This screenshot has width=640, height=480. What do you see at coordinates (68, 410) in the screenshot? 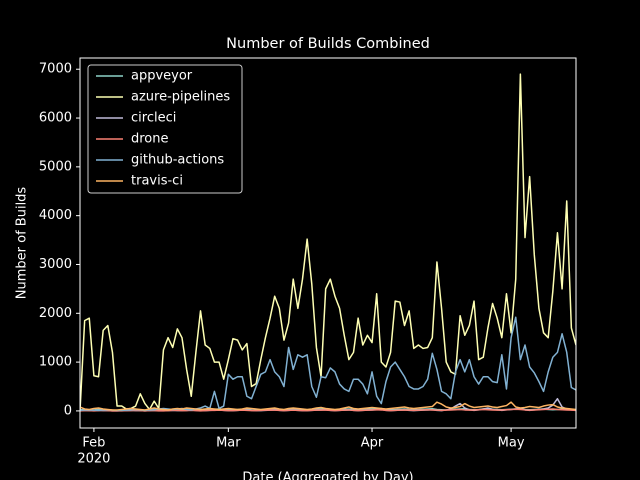
I see `y-tick-label: 0` at bounding box center [68, 410].